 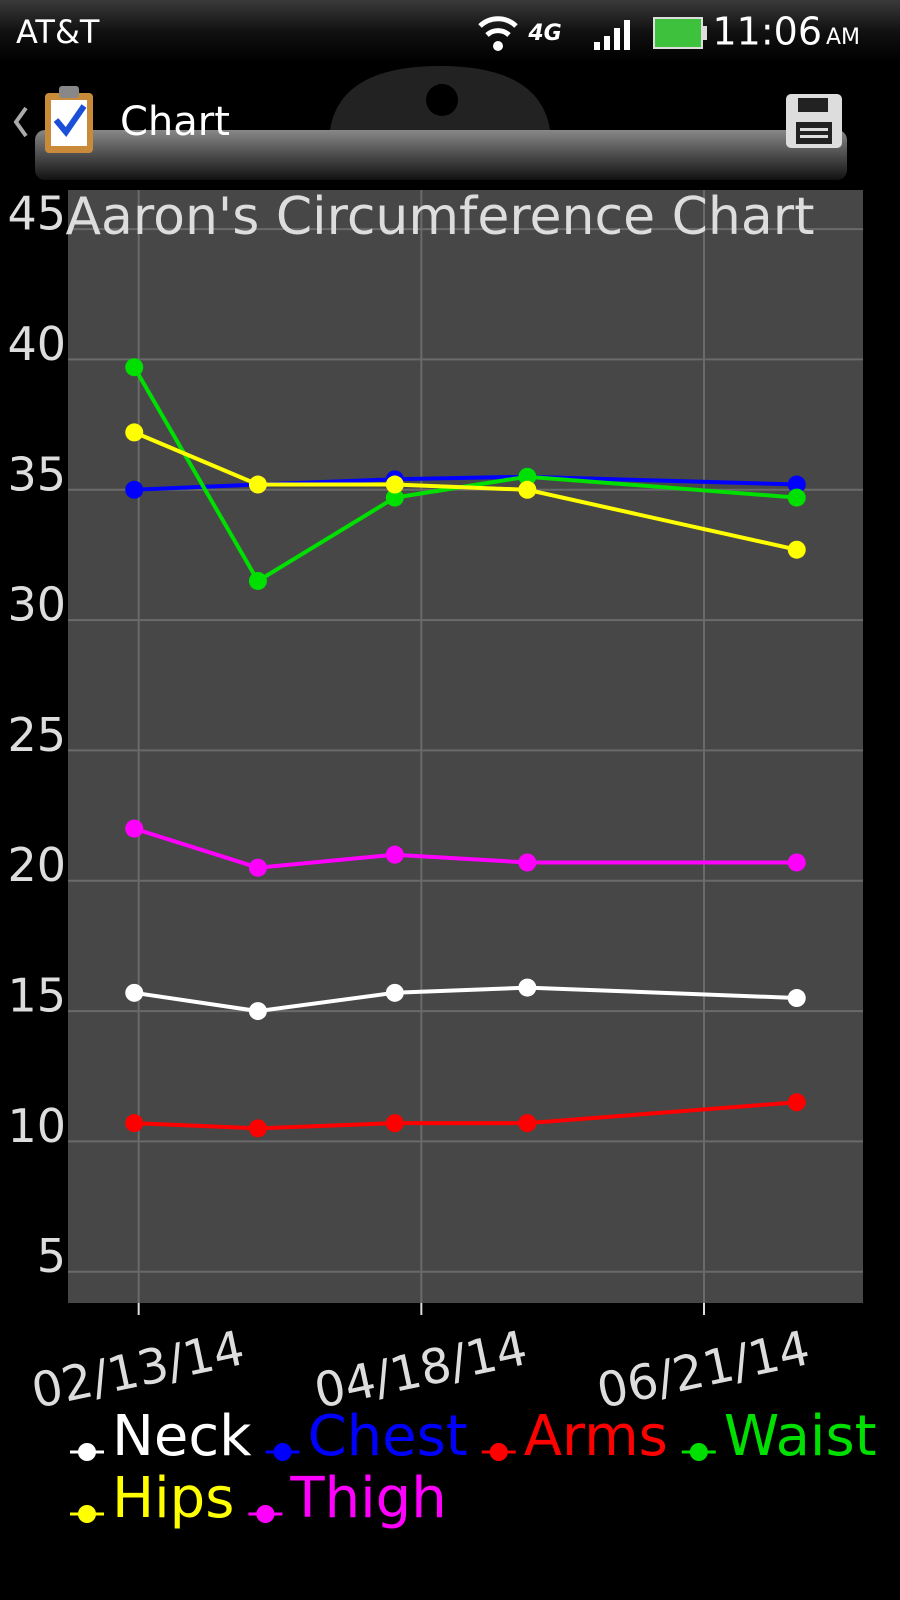 What do you see at coordinates (388, 1436) in the screenshot?
I see `legend-label: Chest` at bounding box center [388, 1436].